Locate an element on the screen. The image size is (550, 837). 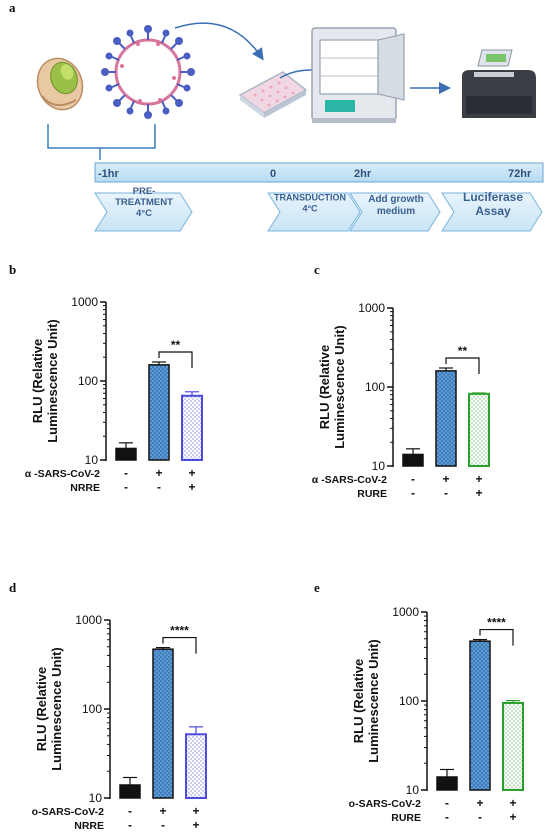
timeline-bar is located at coordinates (319, 172).